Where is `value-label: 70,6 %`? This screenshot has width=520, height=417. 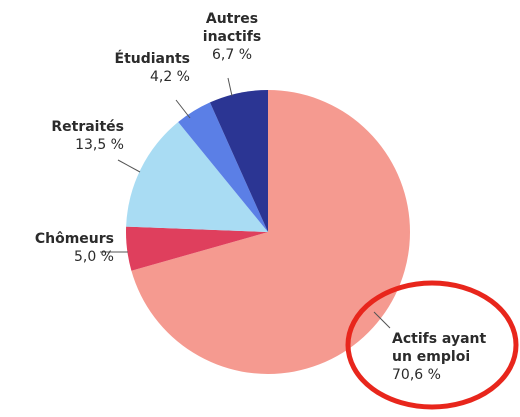
value-label: 70,6 % is located at coordinates (416, 375).